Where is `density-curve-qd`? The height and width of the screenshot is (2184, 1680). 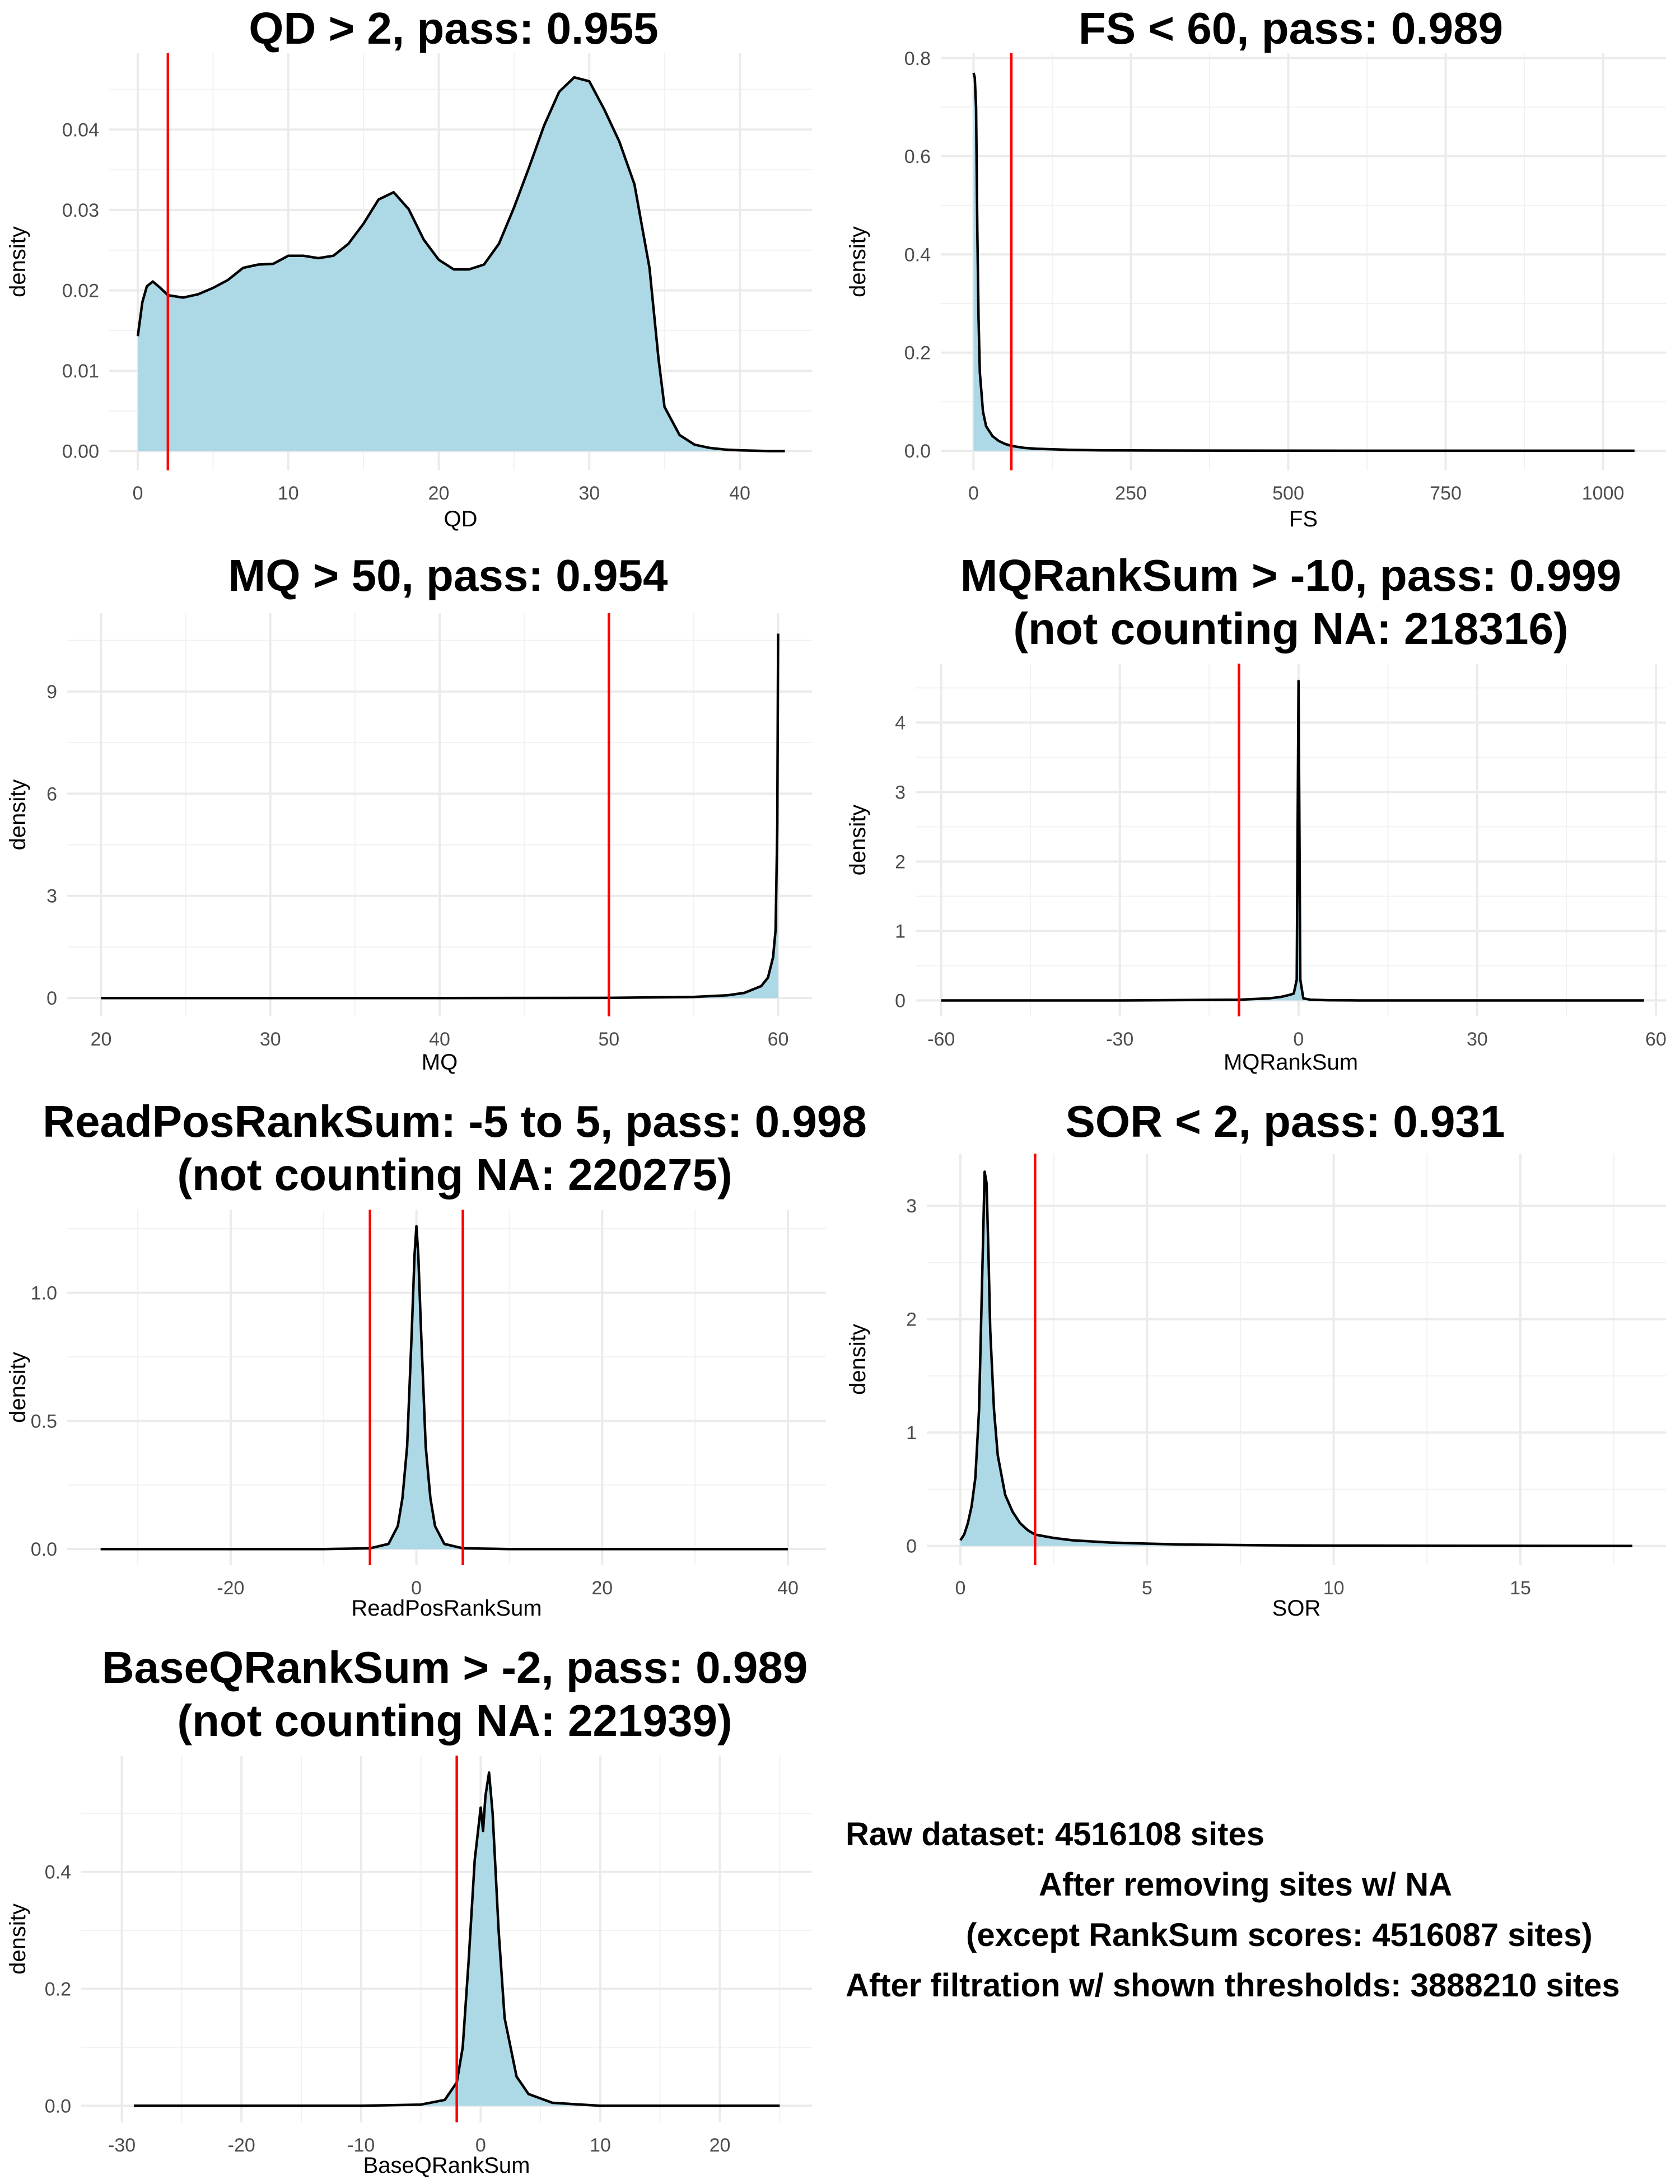 density-curve-qd is located at coordinates (461, 264).